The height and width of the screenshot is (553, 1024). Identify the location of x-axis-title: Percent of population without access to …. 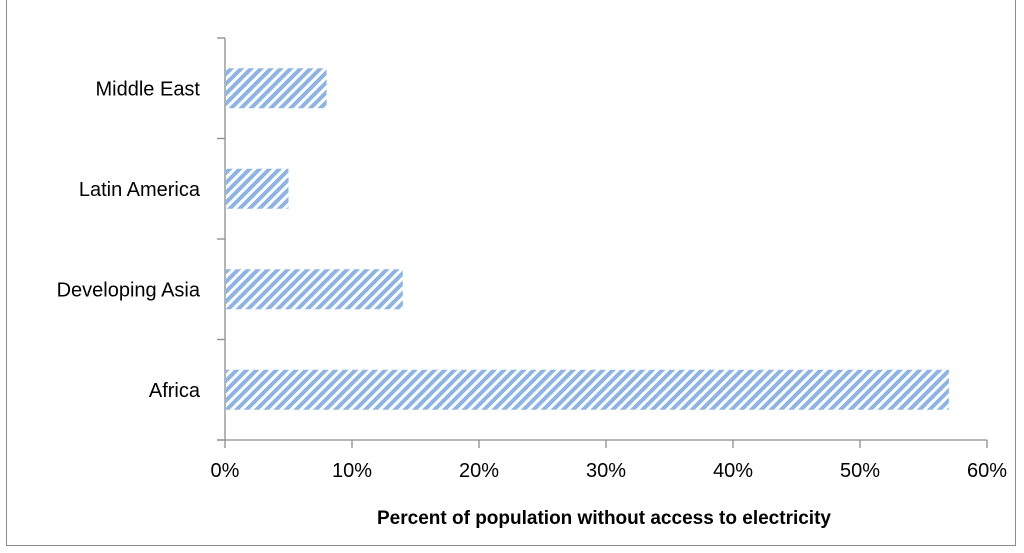
(604, 518).